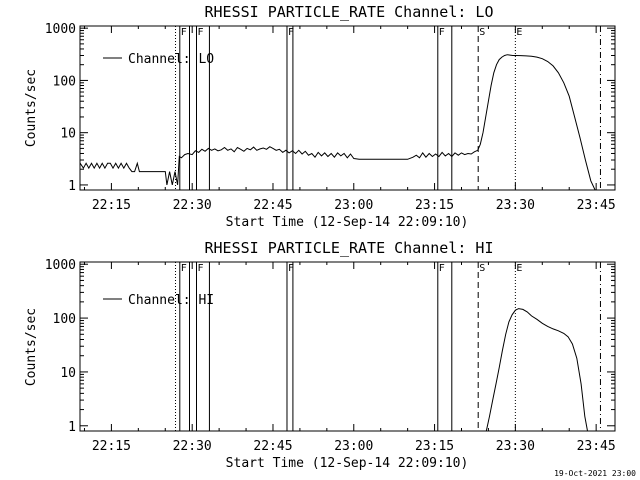  Describe the element at coordinates (31, 108) in the screenshot. I see `y-axis-label-lo: Counts/sec` at that location.